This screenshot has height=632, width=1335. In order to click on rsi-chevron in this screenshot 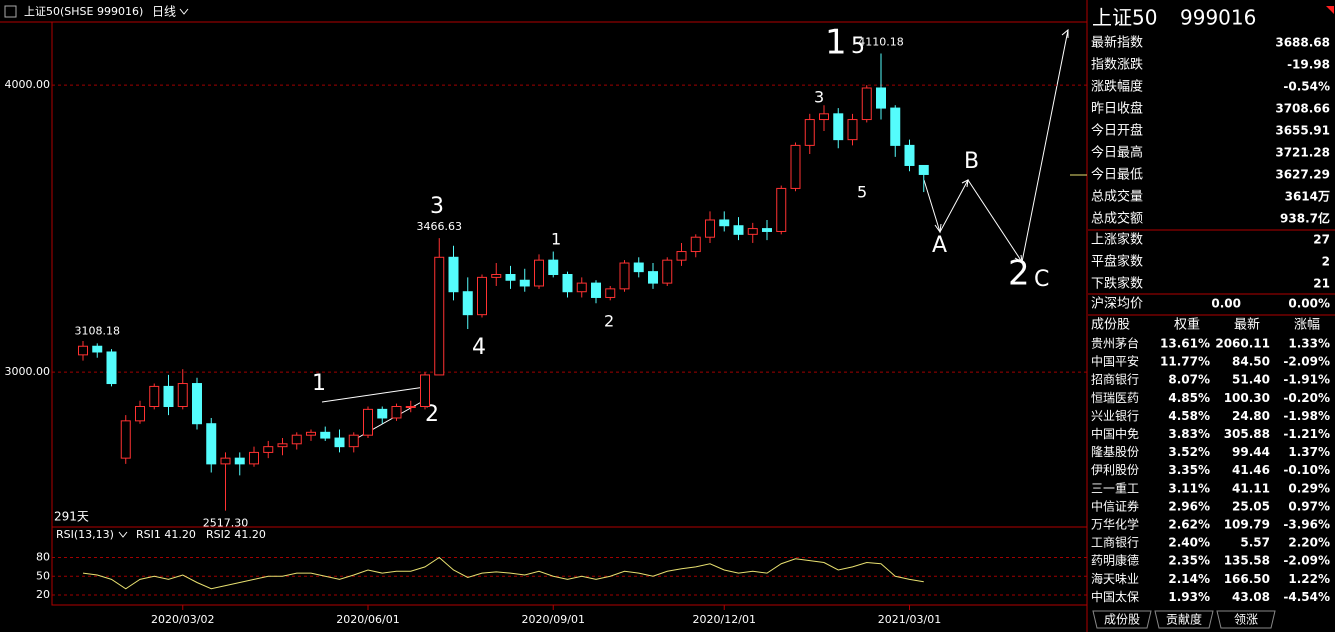, I will do `click(123, 534)`.